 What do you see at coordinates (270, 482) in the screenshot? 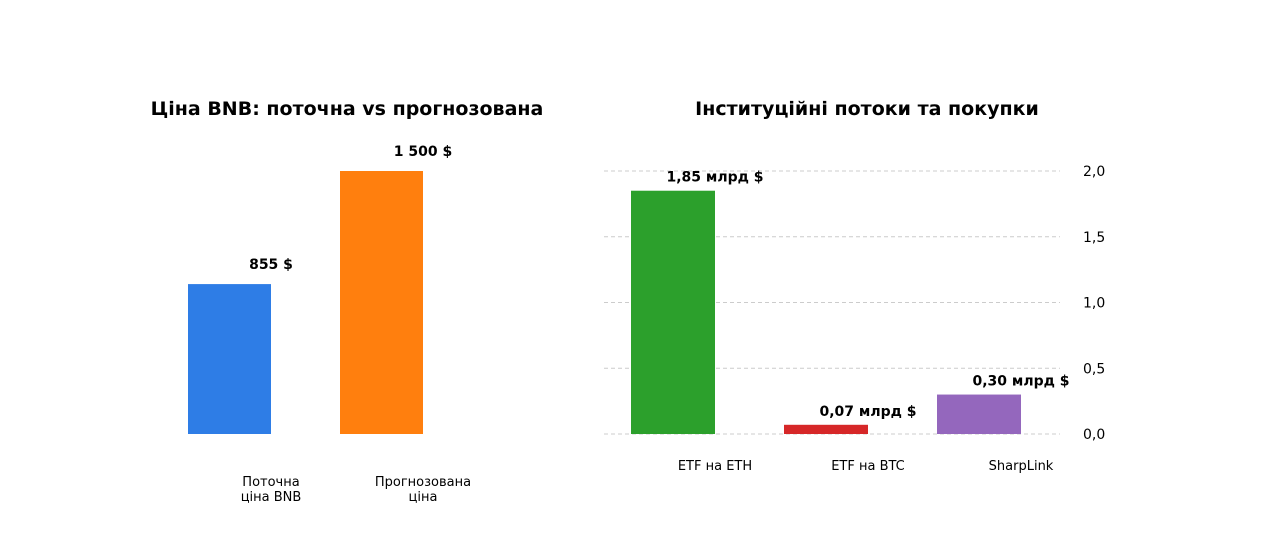
I see `category-label: Поточна` at bounding box center [270, 482].